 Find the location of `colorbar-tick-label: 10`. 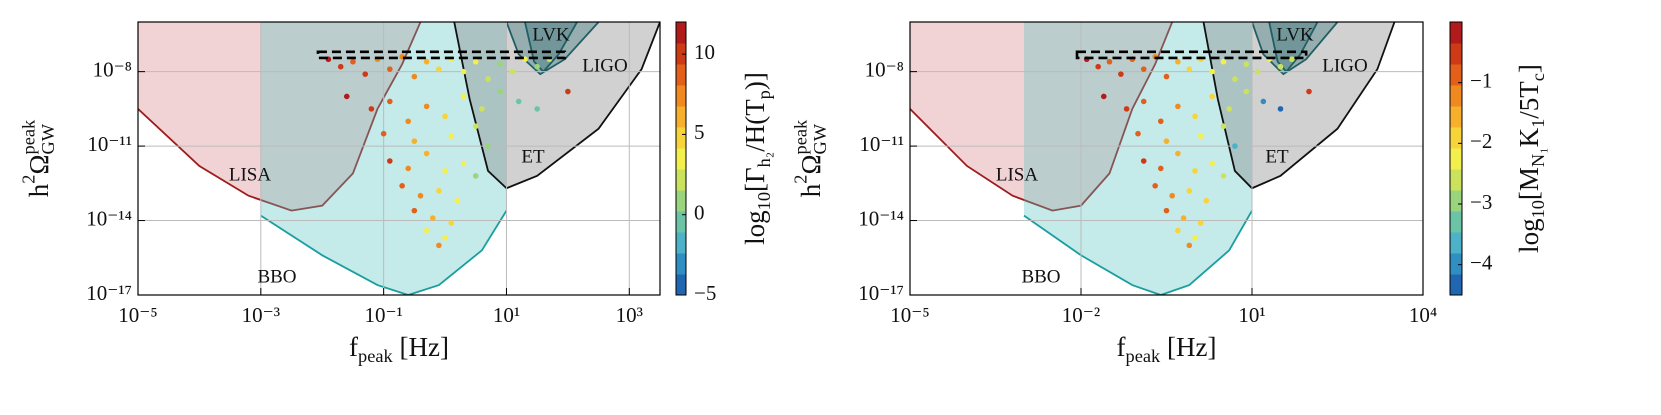

colorbar-tick-label: 10 is located at coordinates (704, 52).